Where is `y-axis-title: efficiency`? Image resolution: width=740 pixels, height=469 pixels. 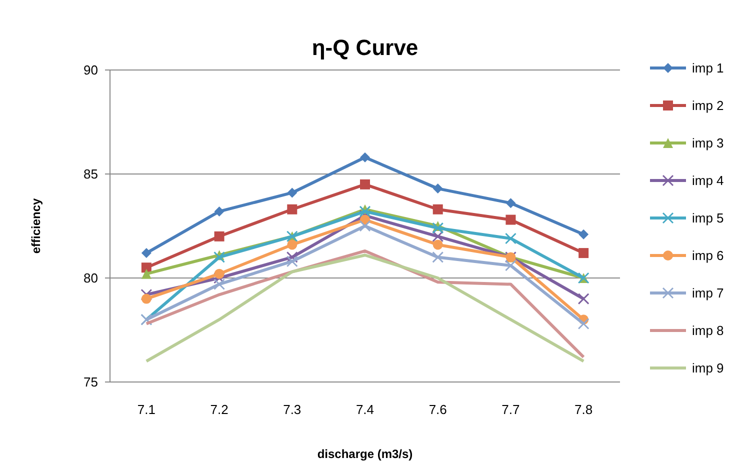
y-axis-title: efficiency is located at coordinates (36, 226).